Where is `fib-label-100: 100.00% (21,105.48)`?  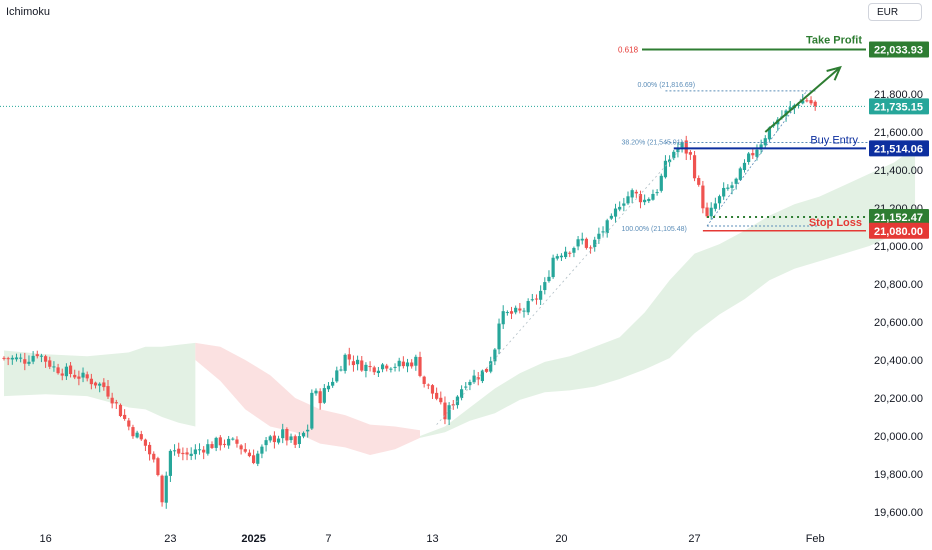 fib-label-100: 100.00% (21,105.48) is located at coordinates (653, 229).